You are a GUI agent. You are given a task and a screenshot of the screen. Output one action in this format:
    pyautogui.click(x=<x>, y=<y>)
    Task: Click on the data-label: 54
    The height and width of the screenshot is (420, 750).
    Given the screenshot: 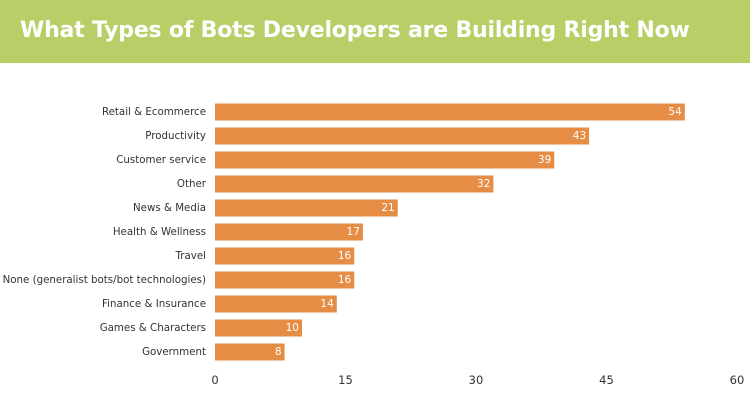 What is the action you would take?
    pyautogui.click(x=675, y=112)
    